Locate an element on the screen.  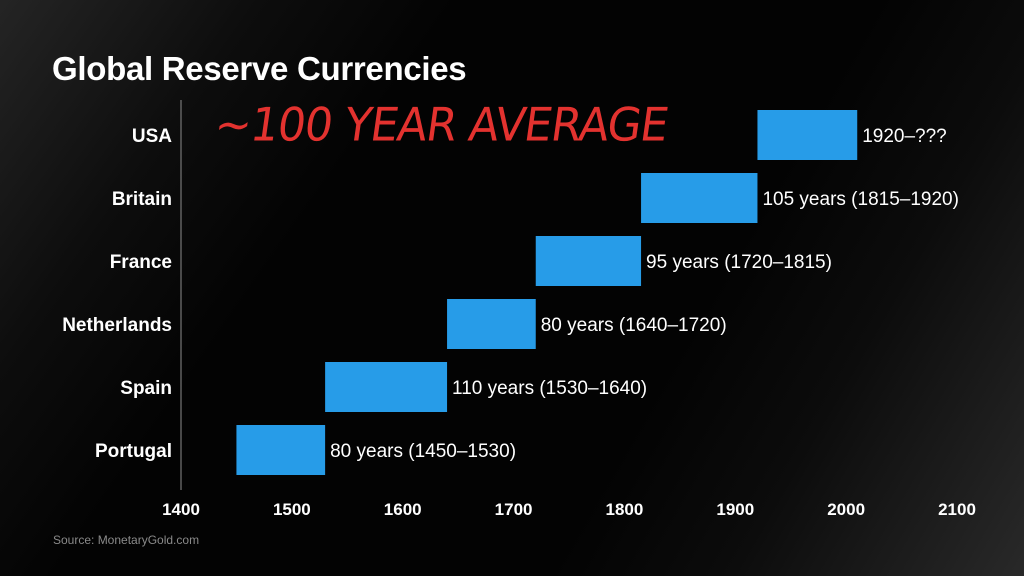
category-label: USA is located at coordinates (152, 136).